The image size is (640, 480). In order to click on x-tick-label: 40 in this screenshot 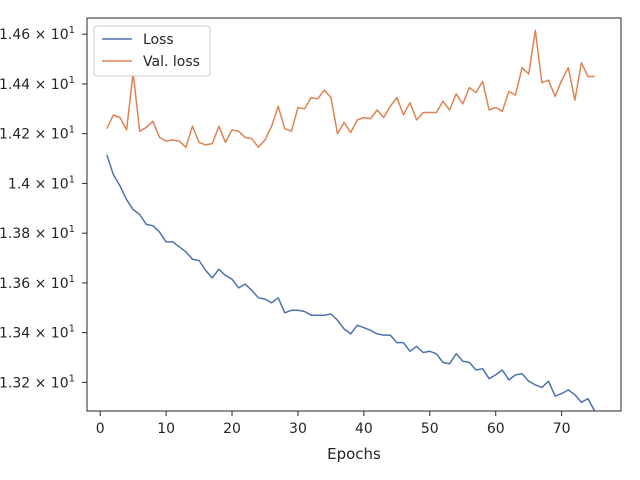, I will do `click(364, 429)`.